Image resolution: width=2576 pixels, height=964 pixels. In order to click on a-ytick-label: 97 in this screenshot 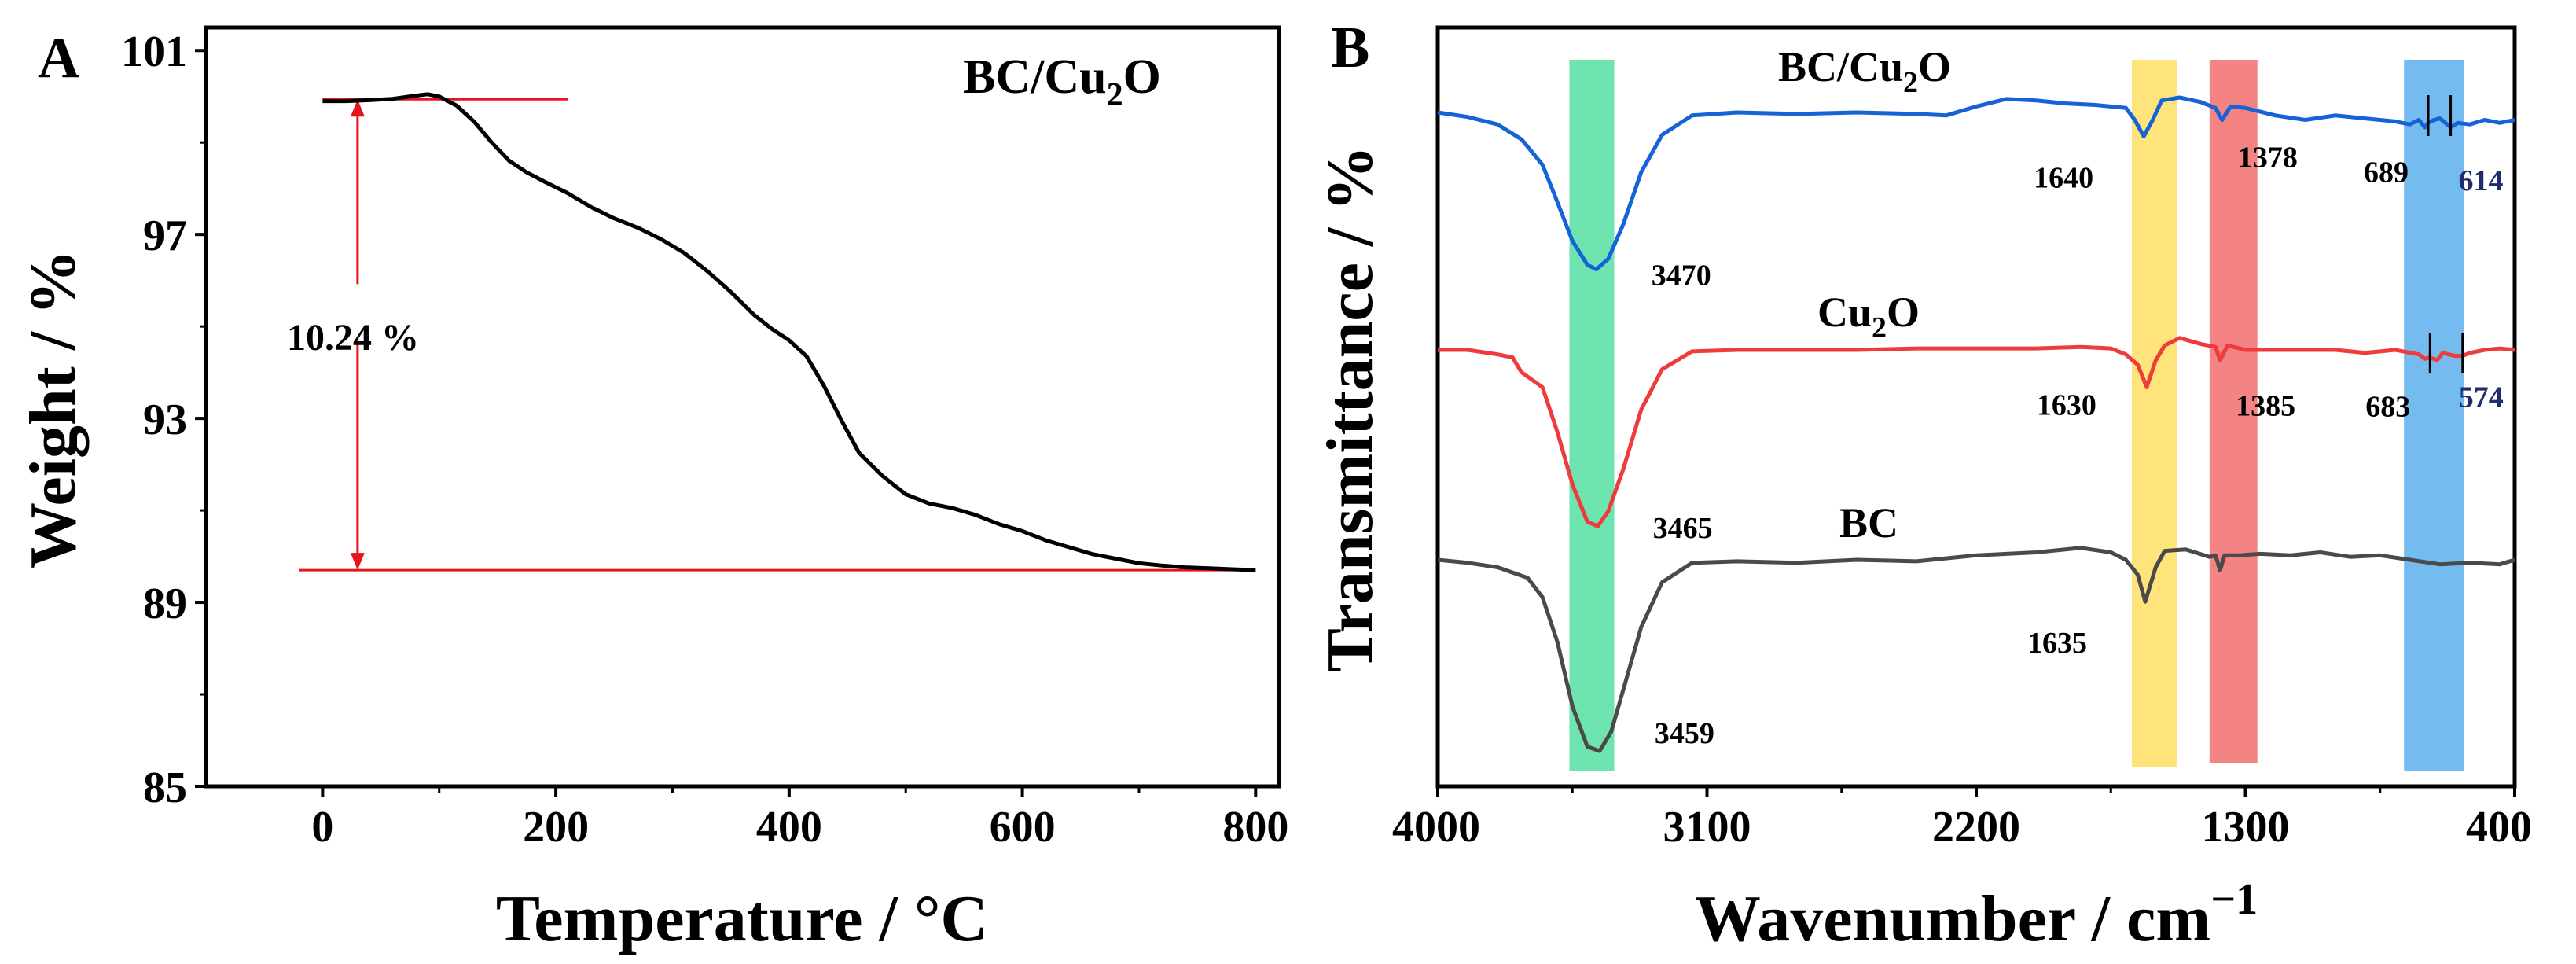, I will do `click(165, 236)`.